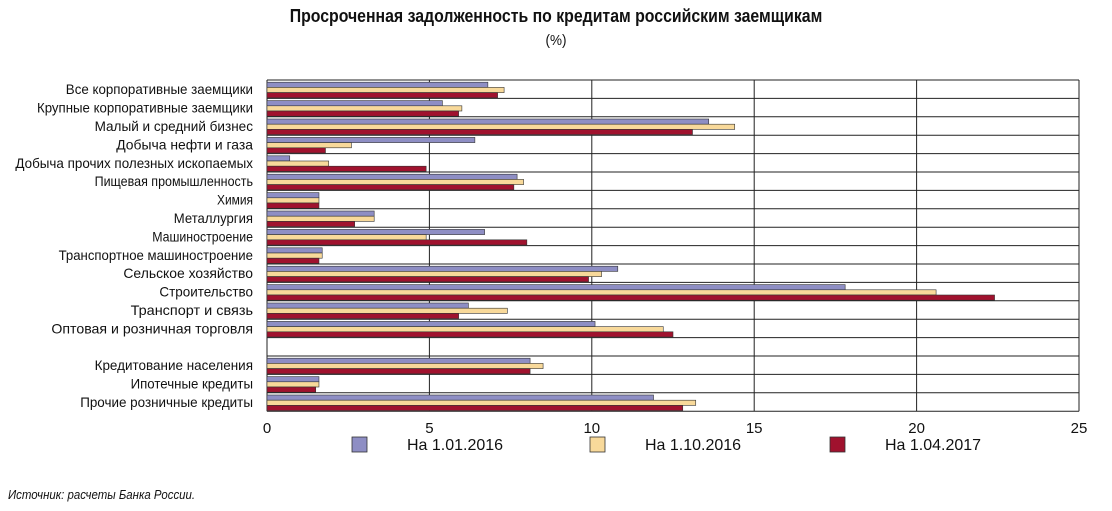 The width and height of the screenshot is (1112, 511). Describe the element at coordinates (556, 40) in the screenshot. I see `chart-subtitle: (%)` at that location.